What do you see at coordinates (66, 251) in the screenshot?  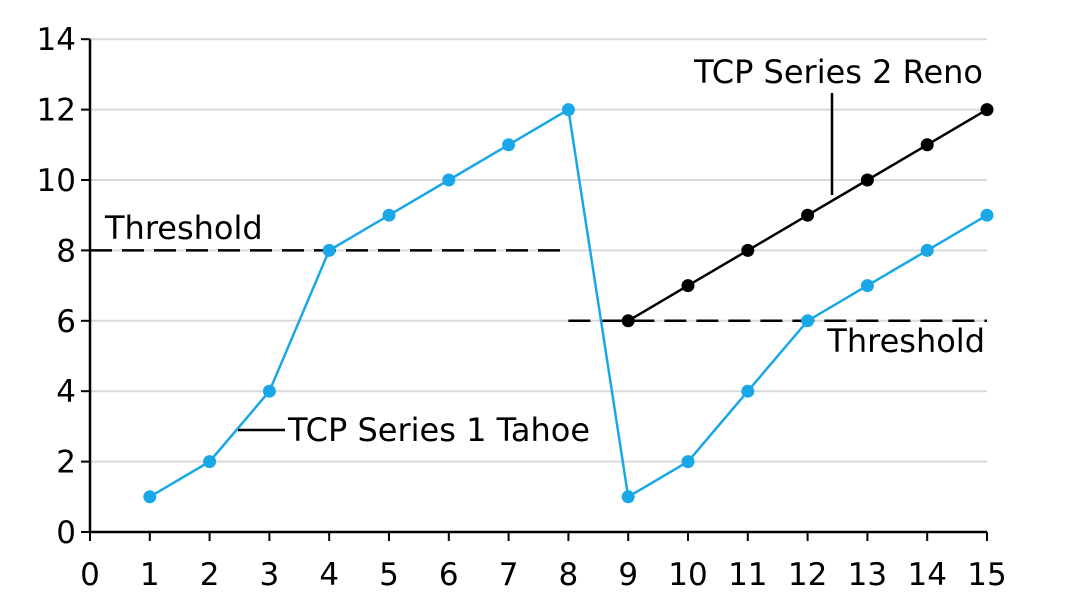 I see `y-tick-label-8: 8` at bounding box center [66, 251].